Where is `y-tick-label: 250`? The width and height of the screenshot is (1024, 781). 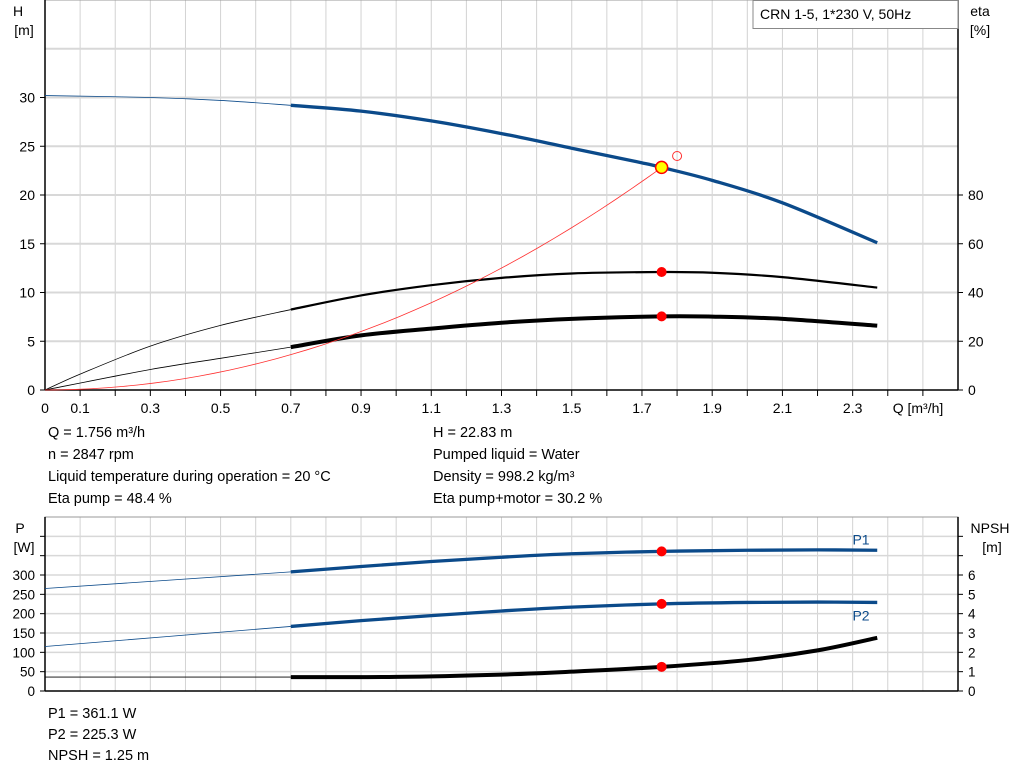 y-tick-label: 250 is located at coordinates (23, 594).